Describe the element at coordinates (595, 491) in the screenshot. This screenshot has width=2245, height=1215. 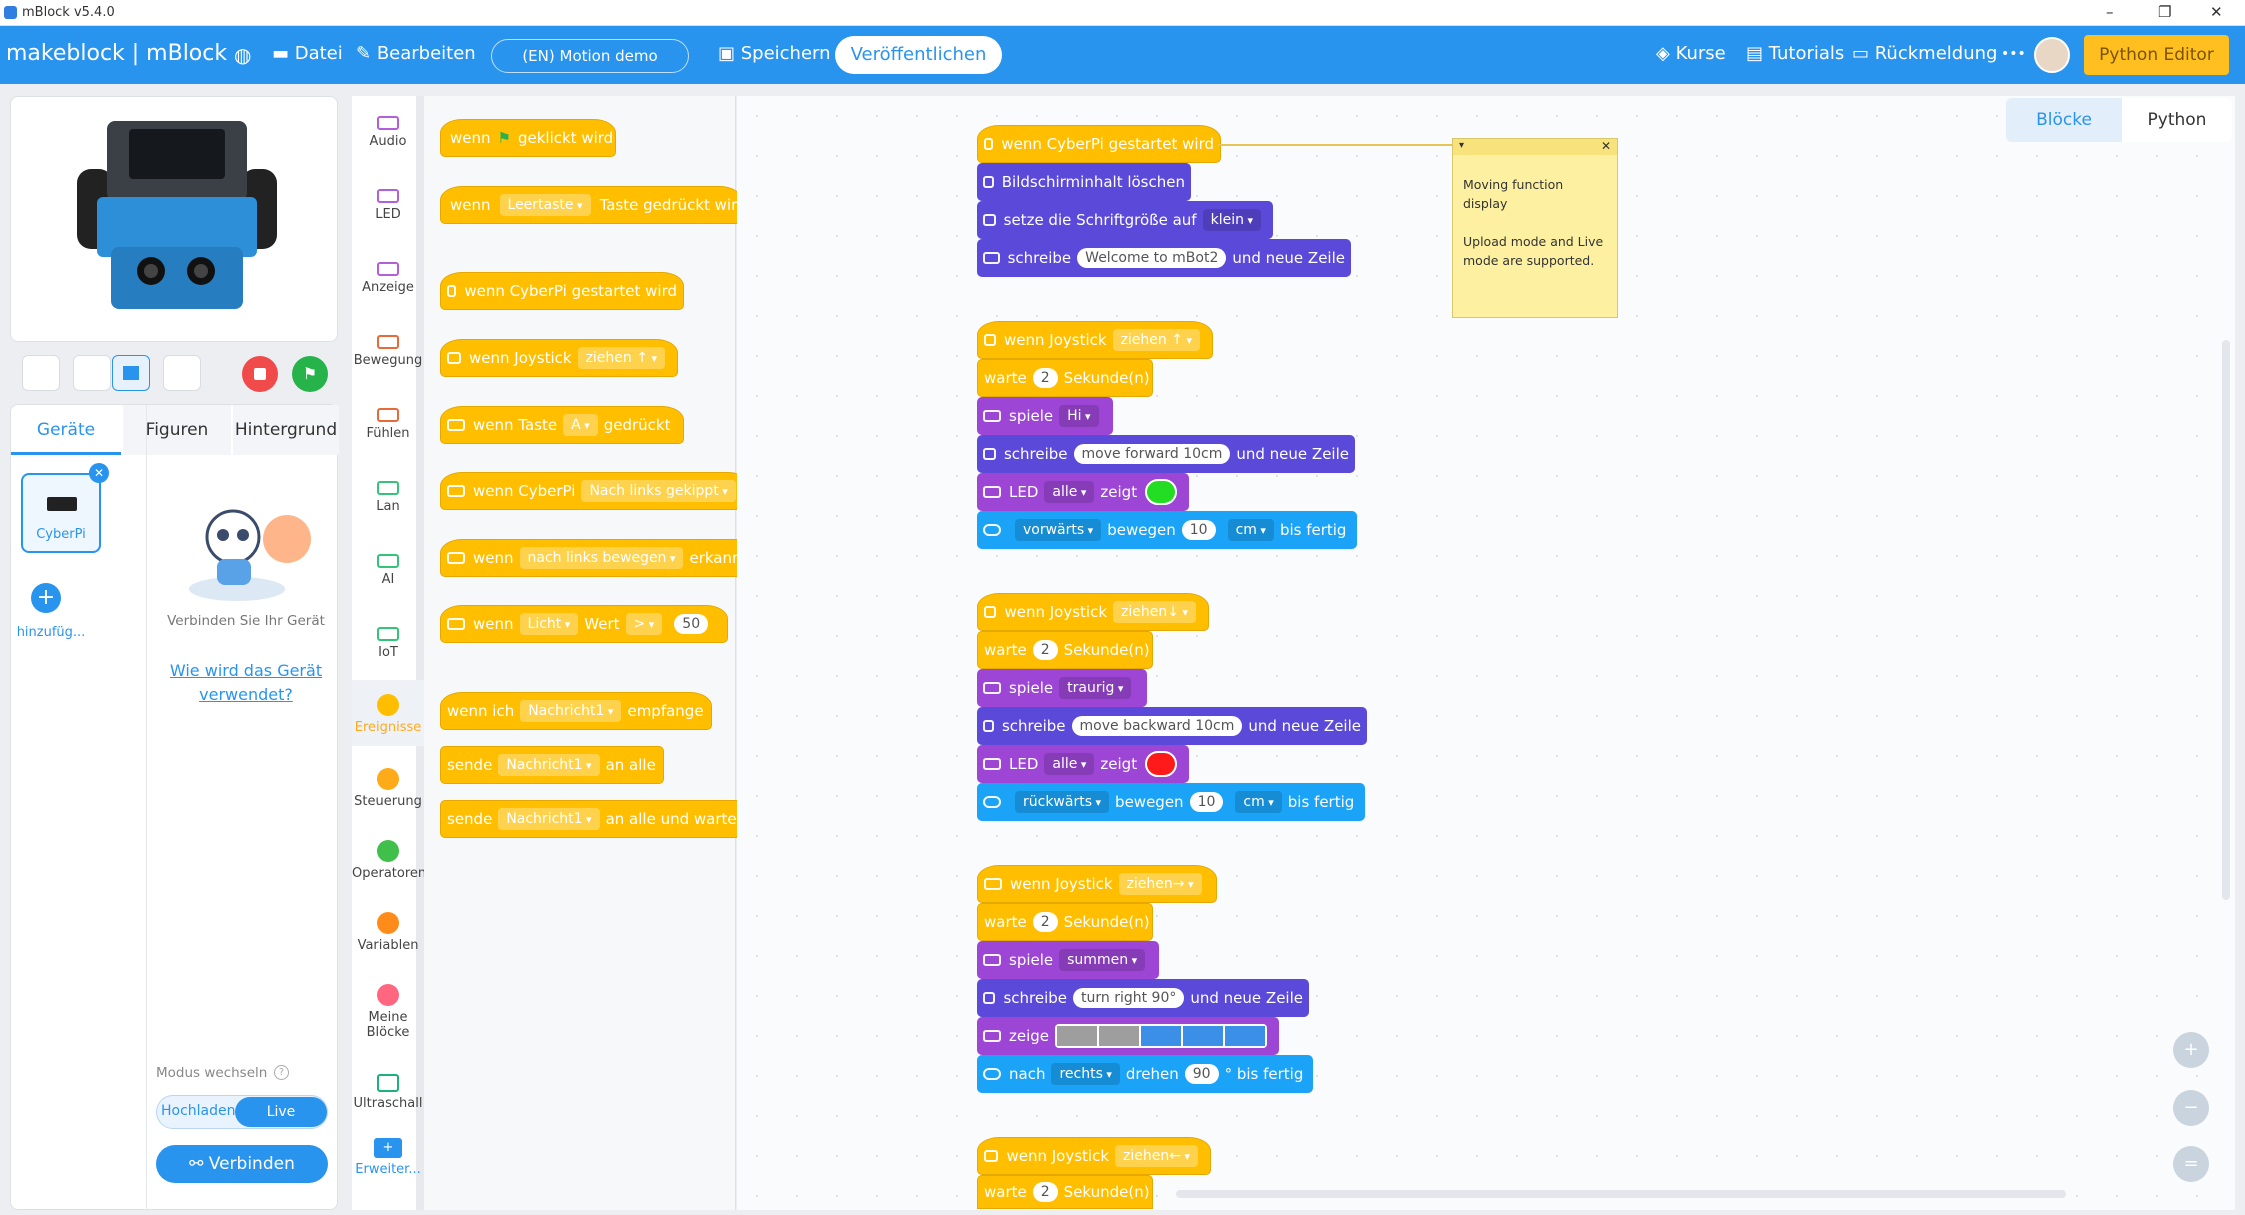
I see `palette-when-tilted: wenn CyberPi Nach links gekippt` at that location.